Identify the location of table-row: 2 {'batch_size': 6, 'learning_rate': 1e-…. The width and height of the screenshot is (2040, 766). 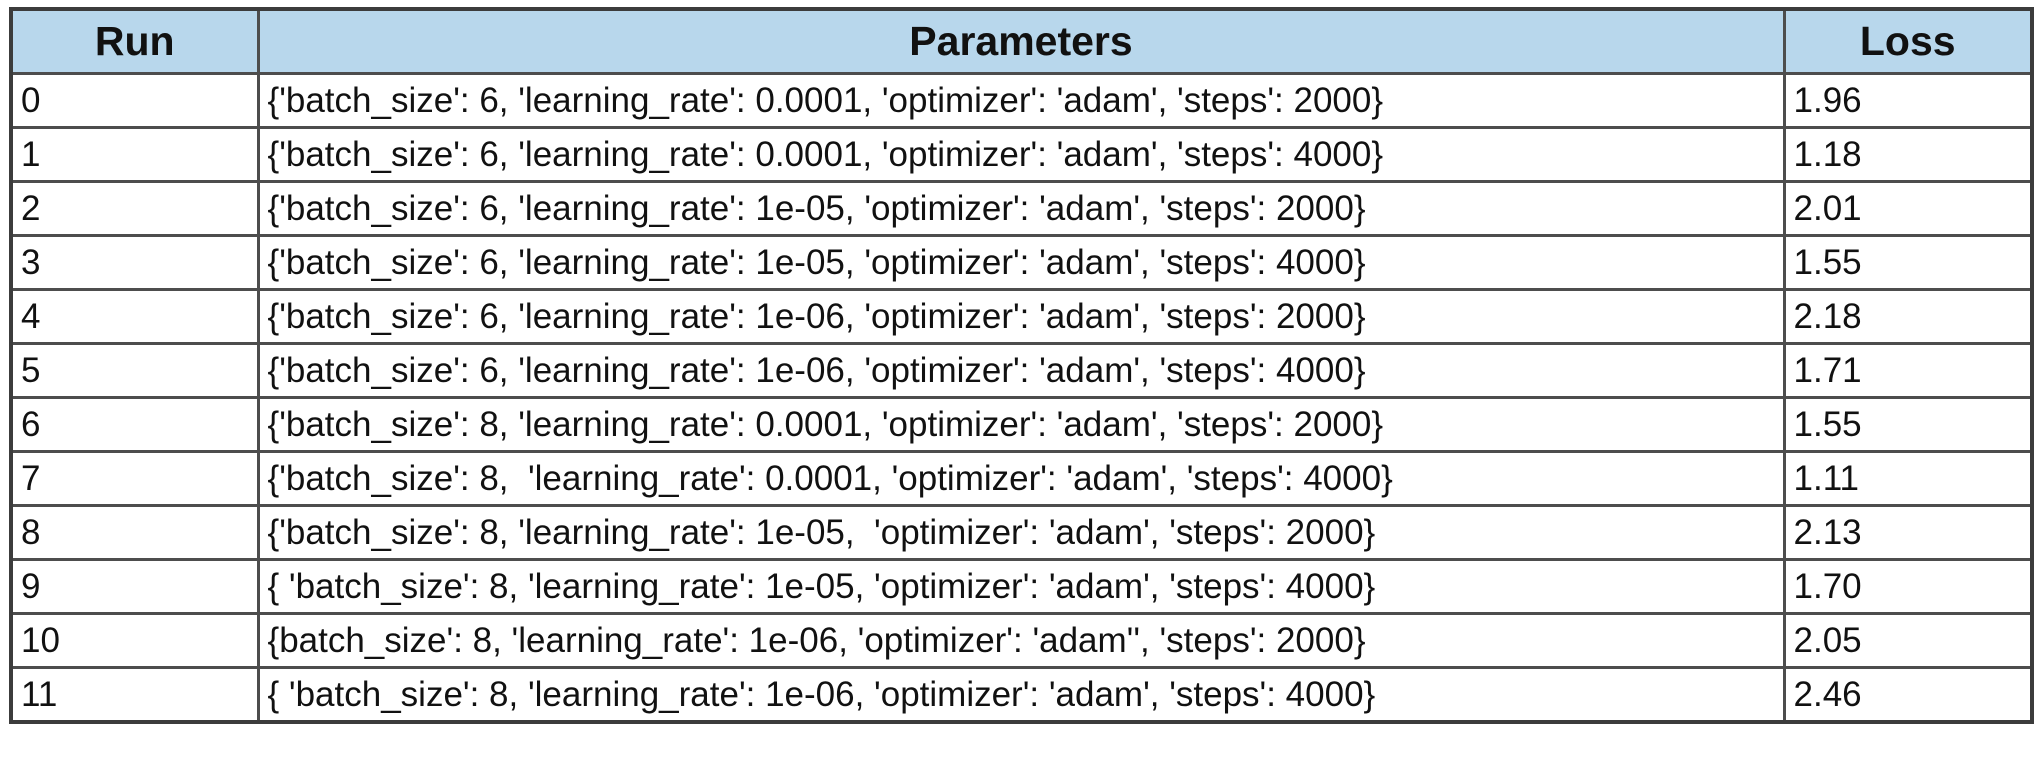
(1021, 208).